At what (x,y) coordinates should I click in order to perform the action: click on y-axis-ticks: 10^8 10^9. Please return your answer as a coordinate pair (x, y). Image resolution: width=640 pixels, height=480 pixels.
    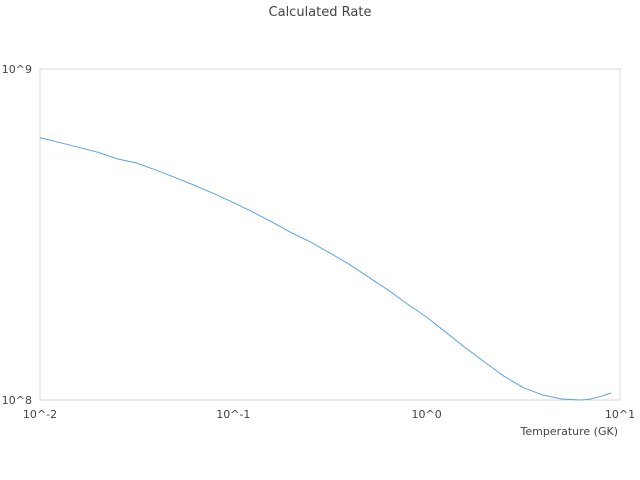
    Looking at the image, I should click on (17, 235).